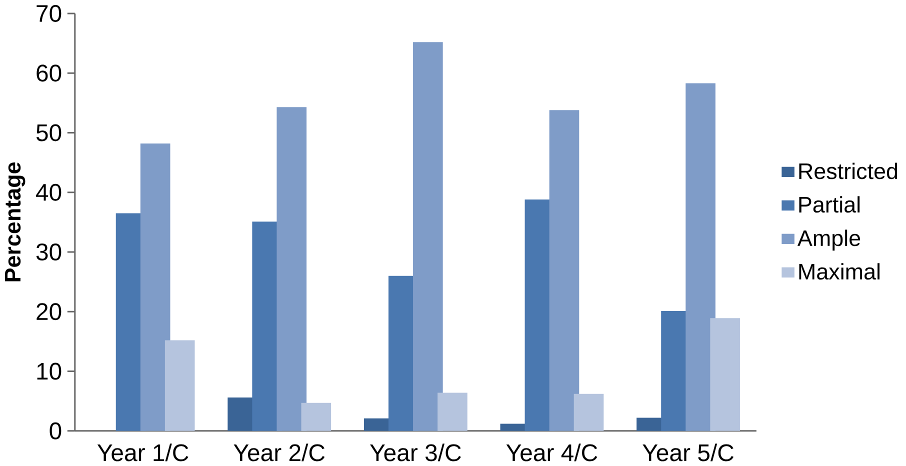 The image size is (906, 466). Describe the element at coordinates (415, 453) in the screenshot. I see `x-tick-label: Year 3/C` at that location.